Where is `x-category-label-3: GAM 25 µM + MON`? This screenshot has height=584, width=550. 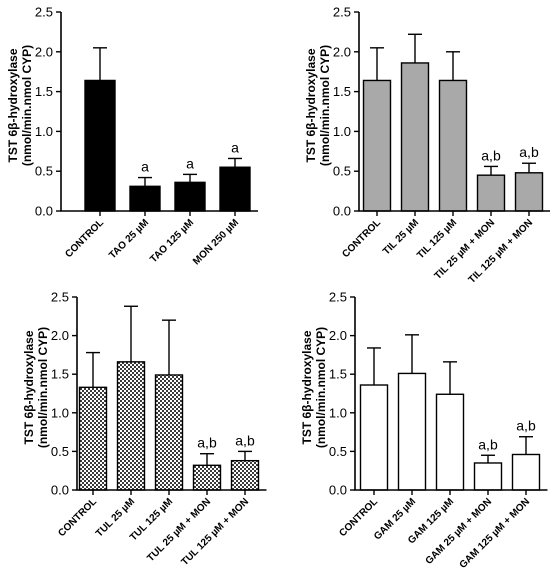
x-category-label-3: GAM 25 µM + MON is located at coordinates (459, 531).